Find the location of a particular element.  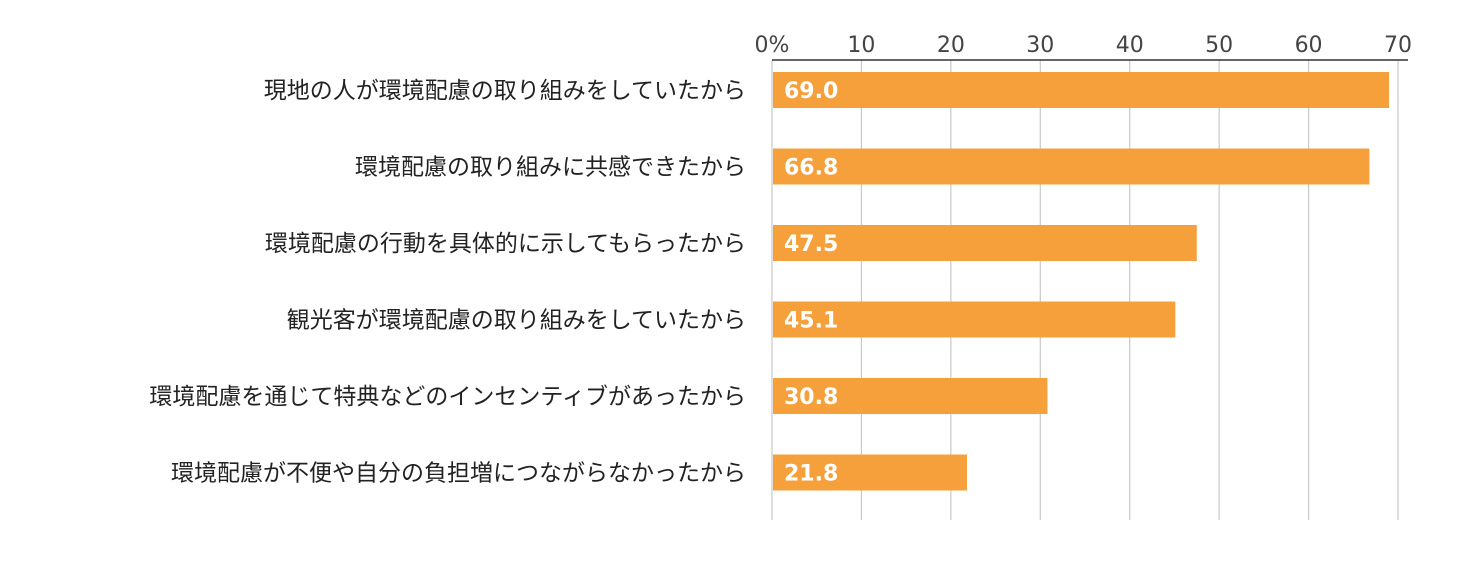

category-label-0: 現地の人が環境配慮の取り組みをしていたから is located at coordinates (505, 91).